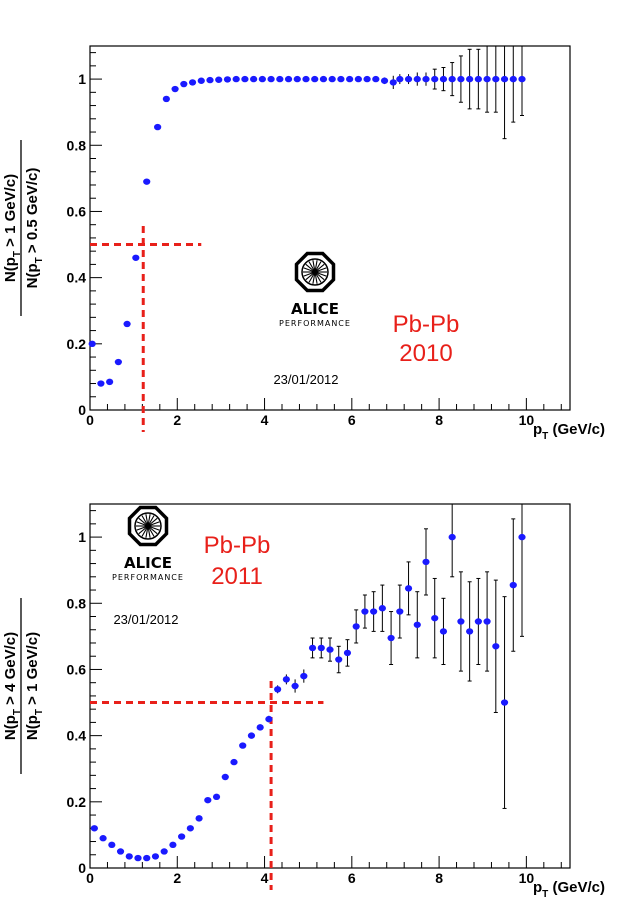 This screenshot has width=636, height=911. What do you see at coordinates (237, 545) in the screenshot?
I see `collision-system-label: Pb-Pb` at bounding box center [237, 545].